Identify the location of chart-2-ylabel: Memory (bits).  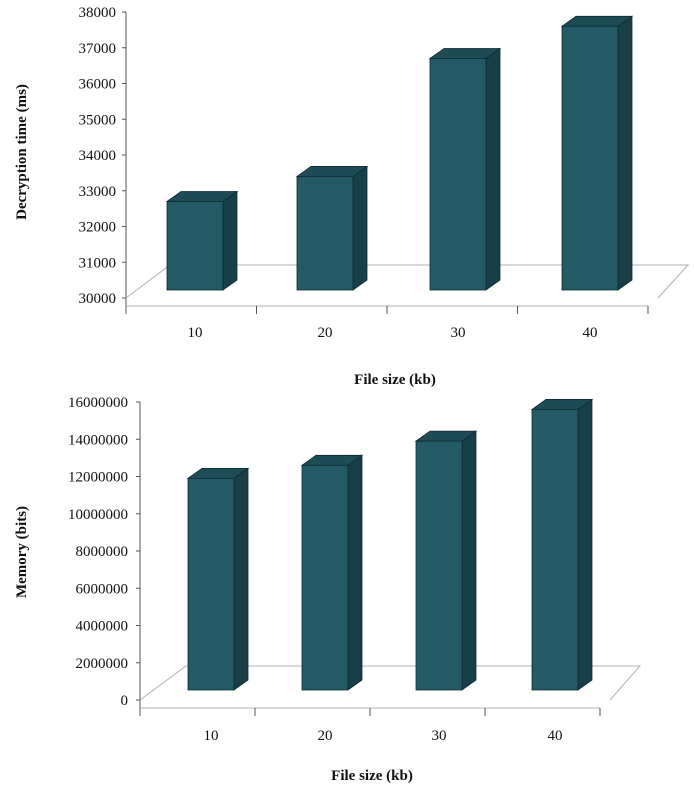
(22, 552).